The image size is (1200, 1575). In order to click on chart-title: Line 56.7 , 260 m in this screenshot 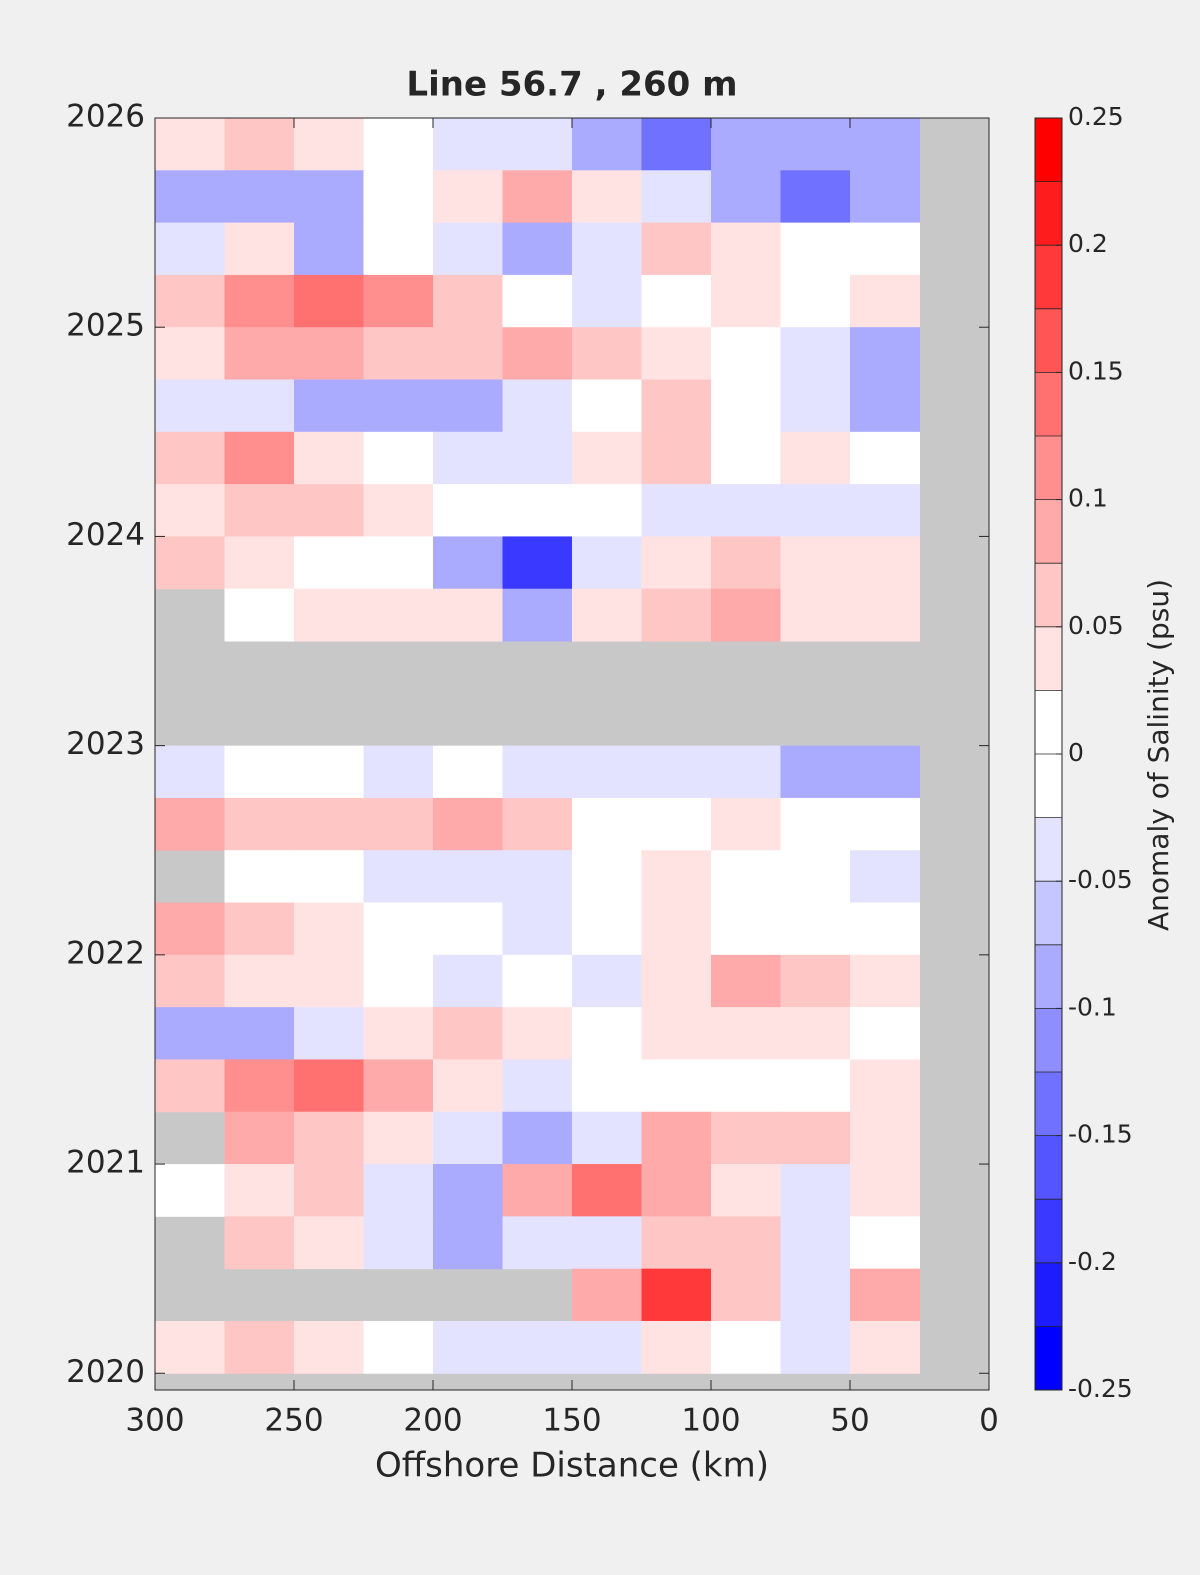, I will do `click(571, 85)`.